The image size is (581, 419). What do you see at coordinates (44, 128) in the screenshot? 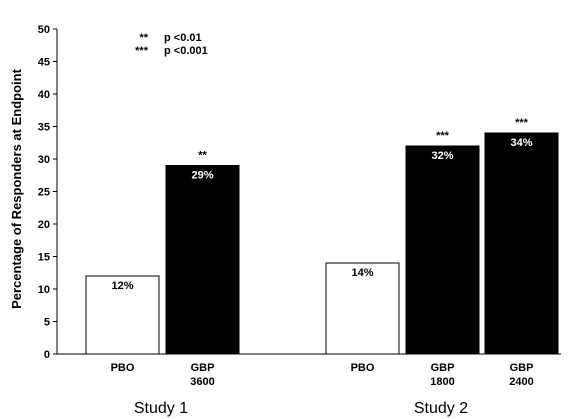
I see `y-tick-label: 35` at bounding box center [44, 128].